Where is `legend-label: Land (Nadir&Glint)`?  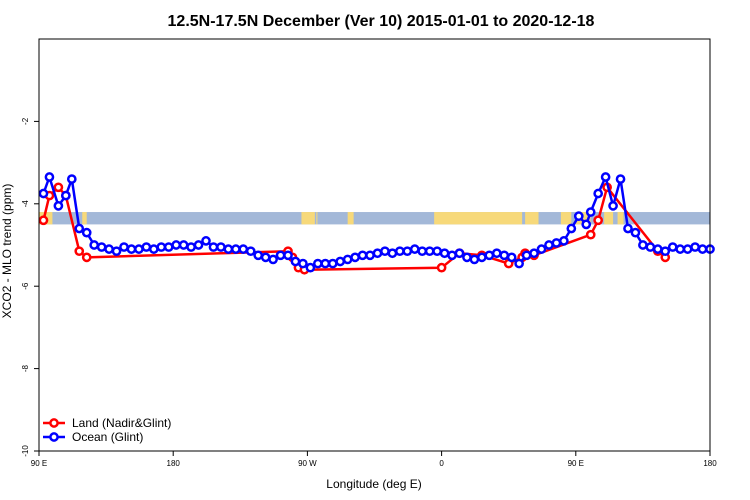
legend-label: Land (Nadir&Glint) is located at coordinates (121, 423).